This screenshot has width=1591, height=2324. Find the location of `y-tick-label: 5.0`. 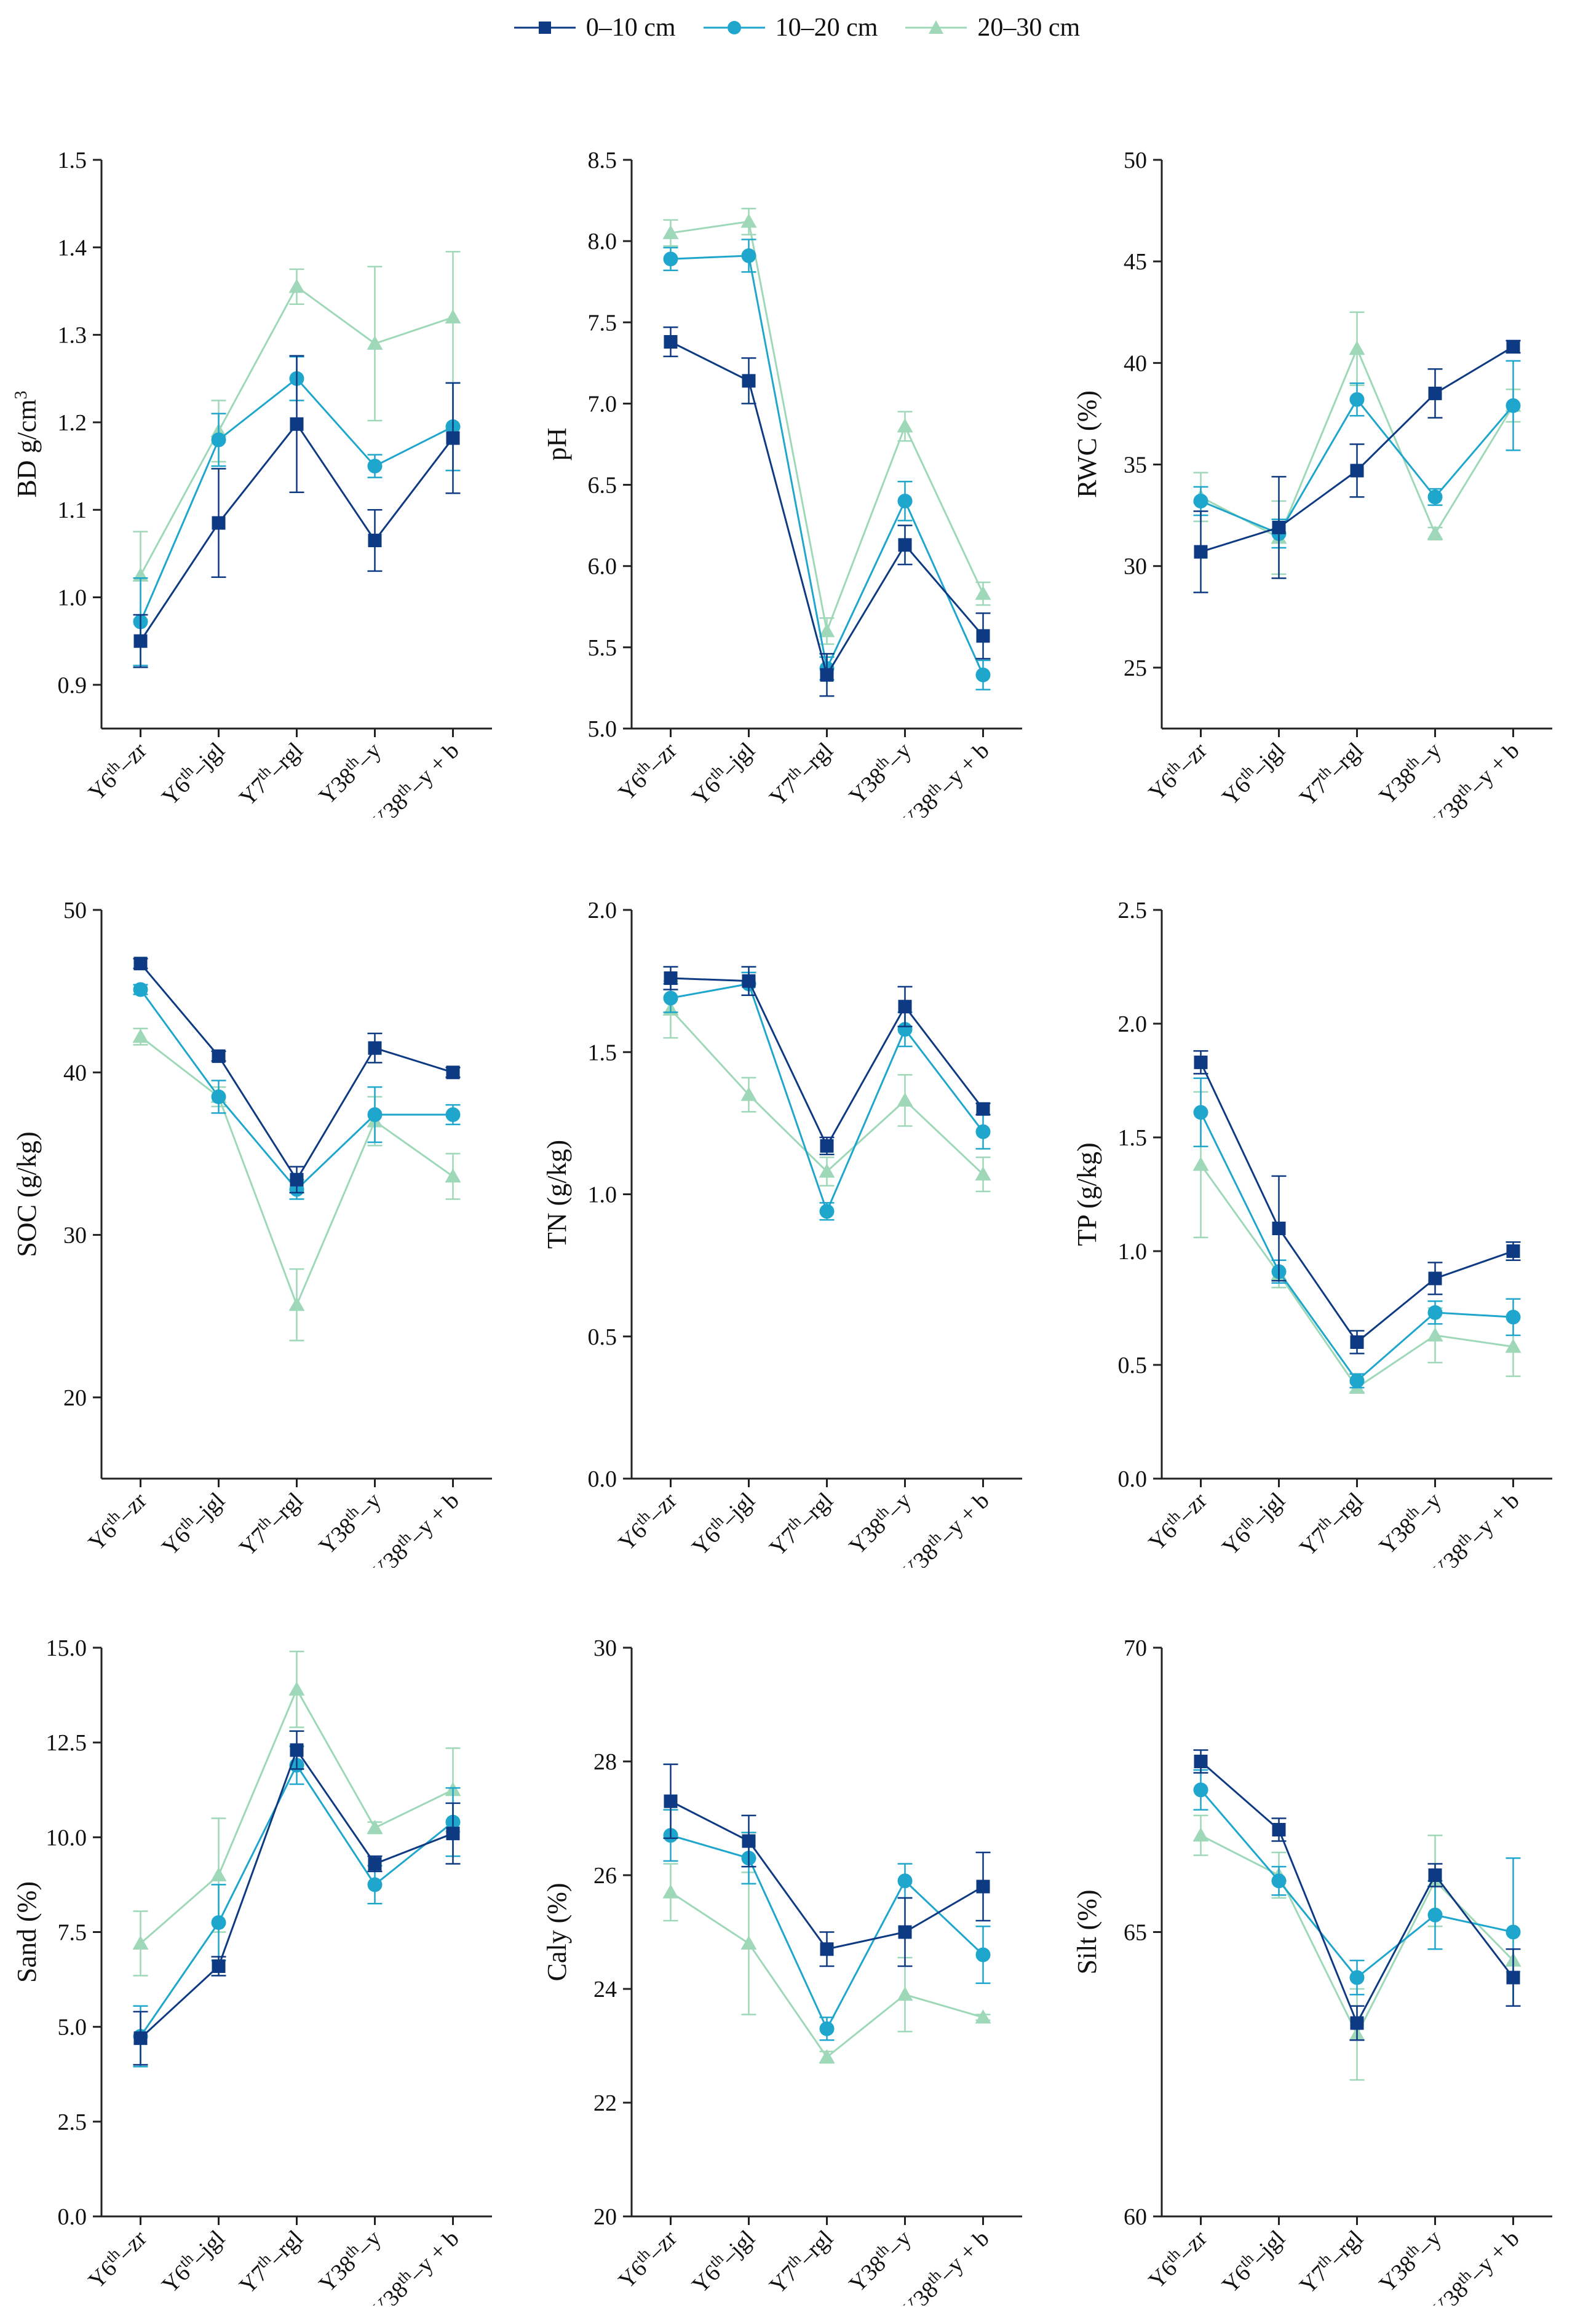

y-tick-label: 5.0 is located at coordinates (72, 2028).